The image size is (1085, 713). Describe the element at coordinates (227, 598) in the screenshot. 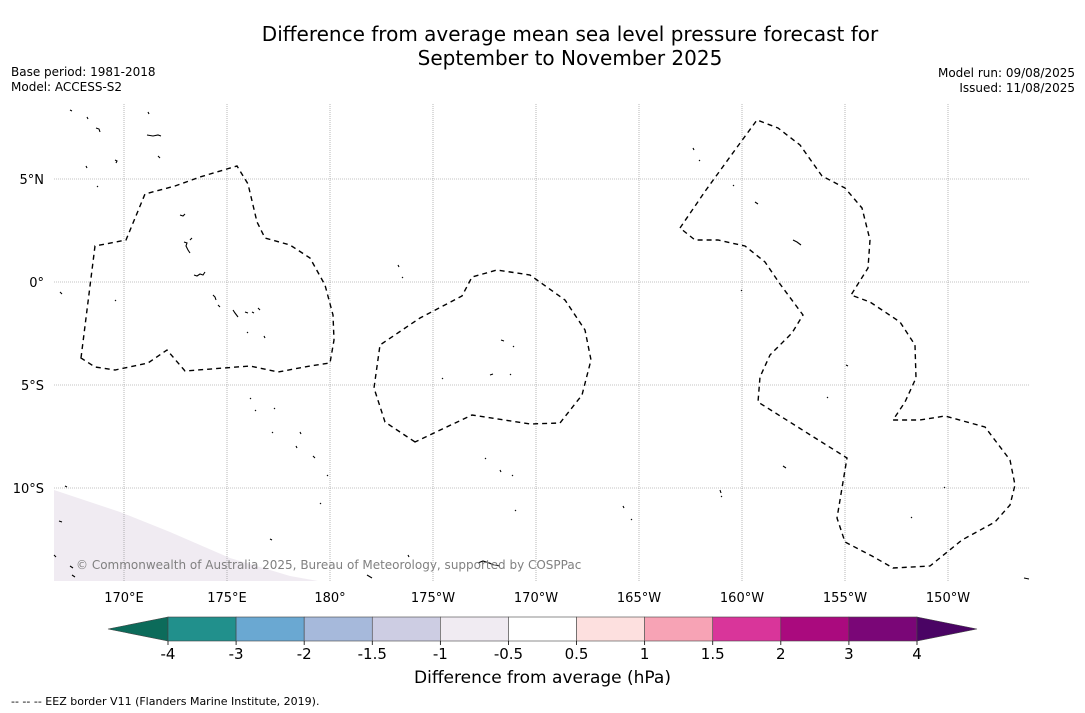

I see `lon-label-1: 175°E` at that location.